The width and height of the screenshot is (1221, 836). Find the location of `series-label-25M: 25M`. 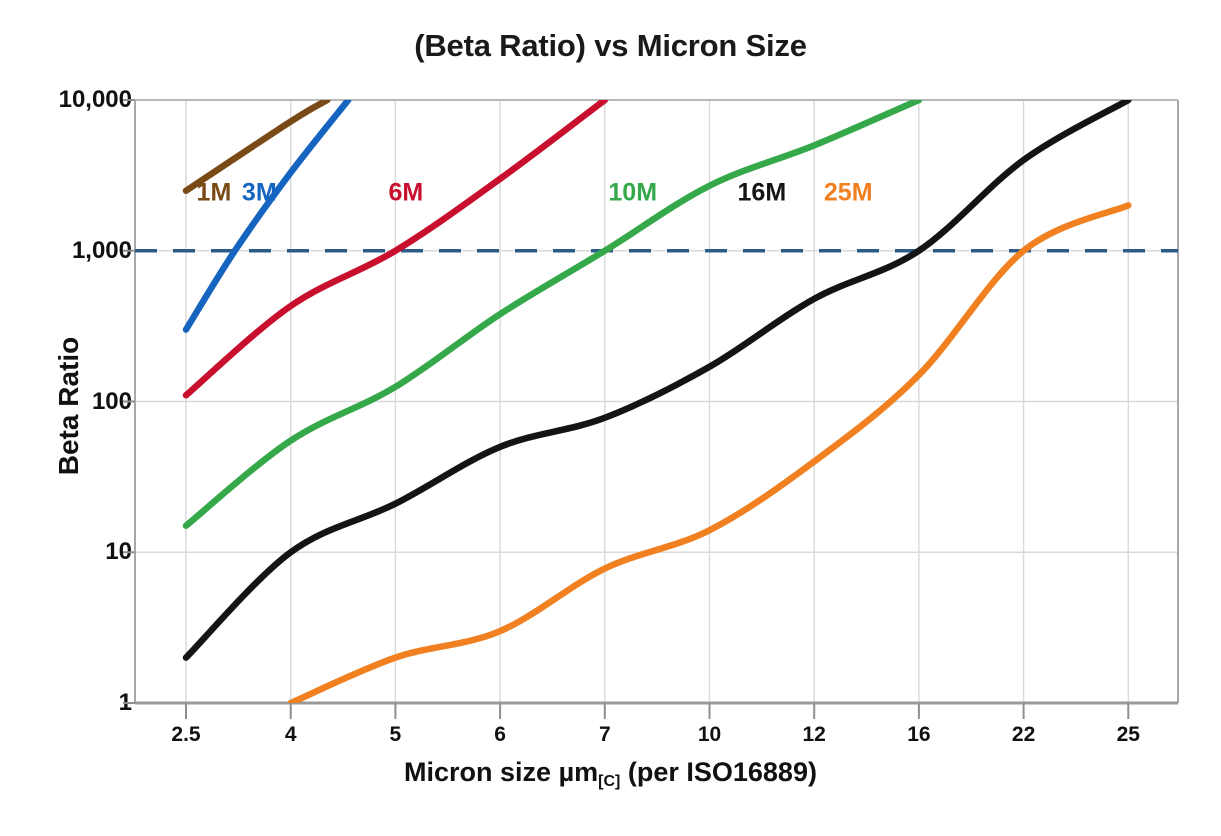

series-label-25M: 25M is located at coordinates (848, 192).